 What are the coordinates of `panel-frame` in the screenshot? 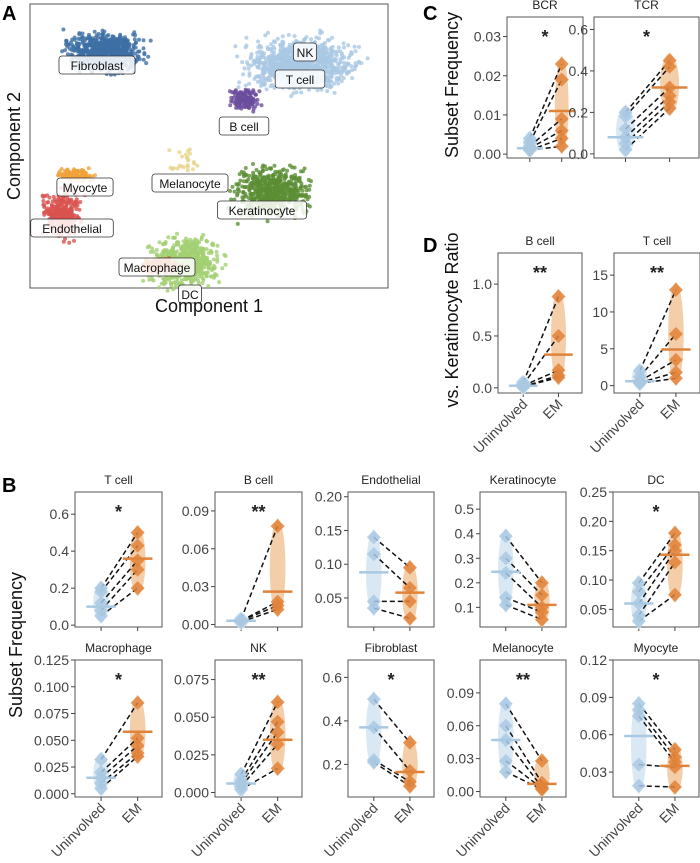 It's located at (258, 728).